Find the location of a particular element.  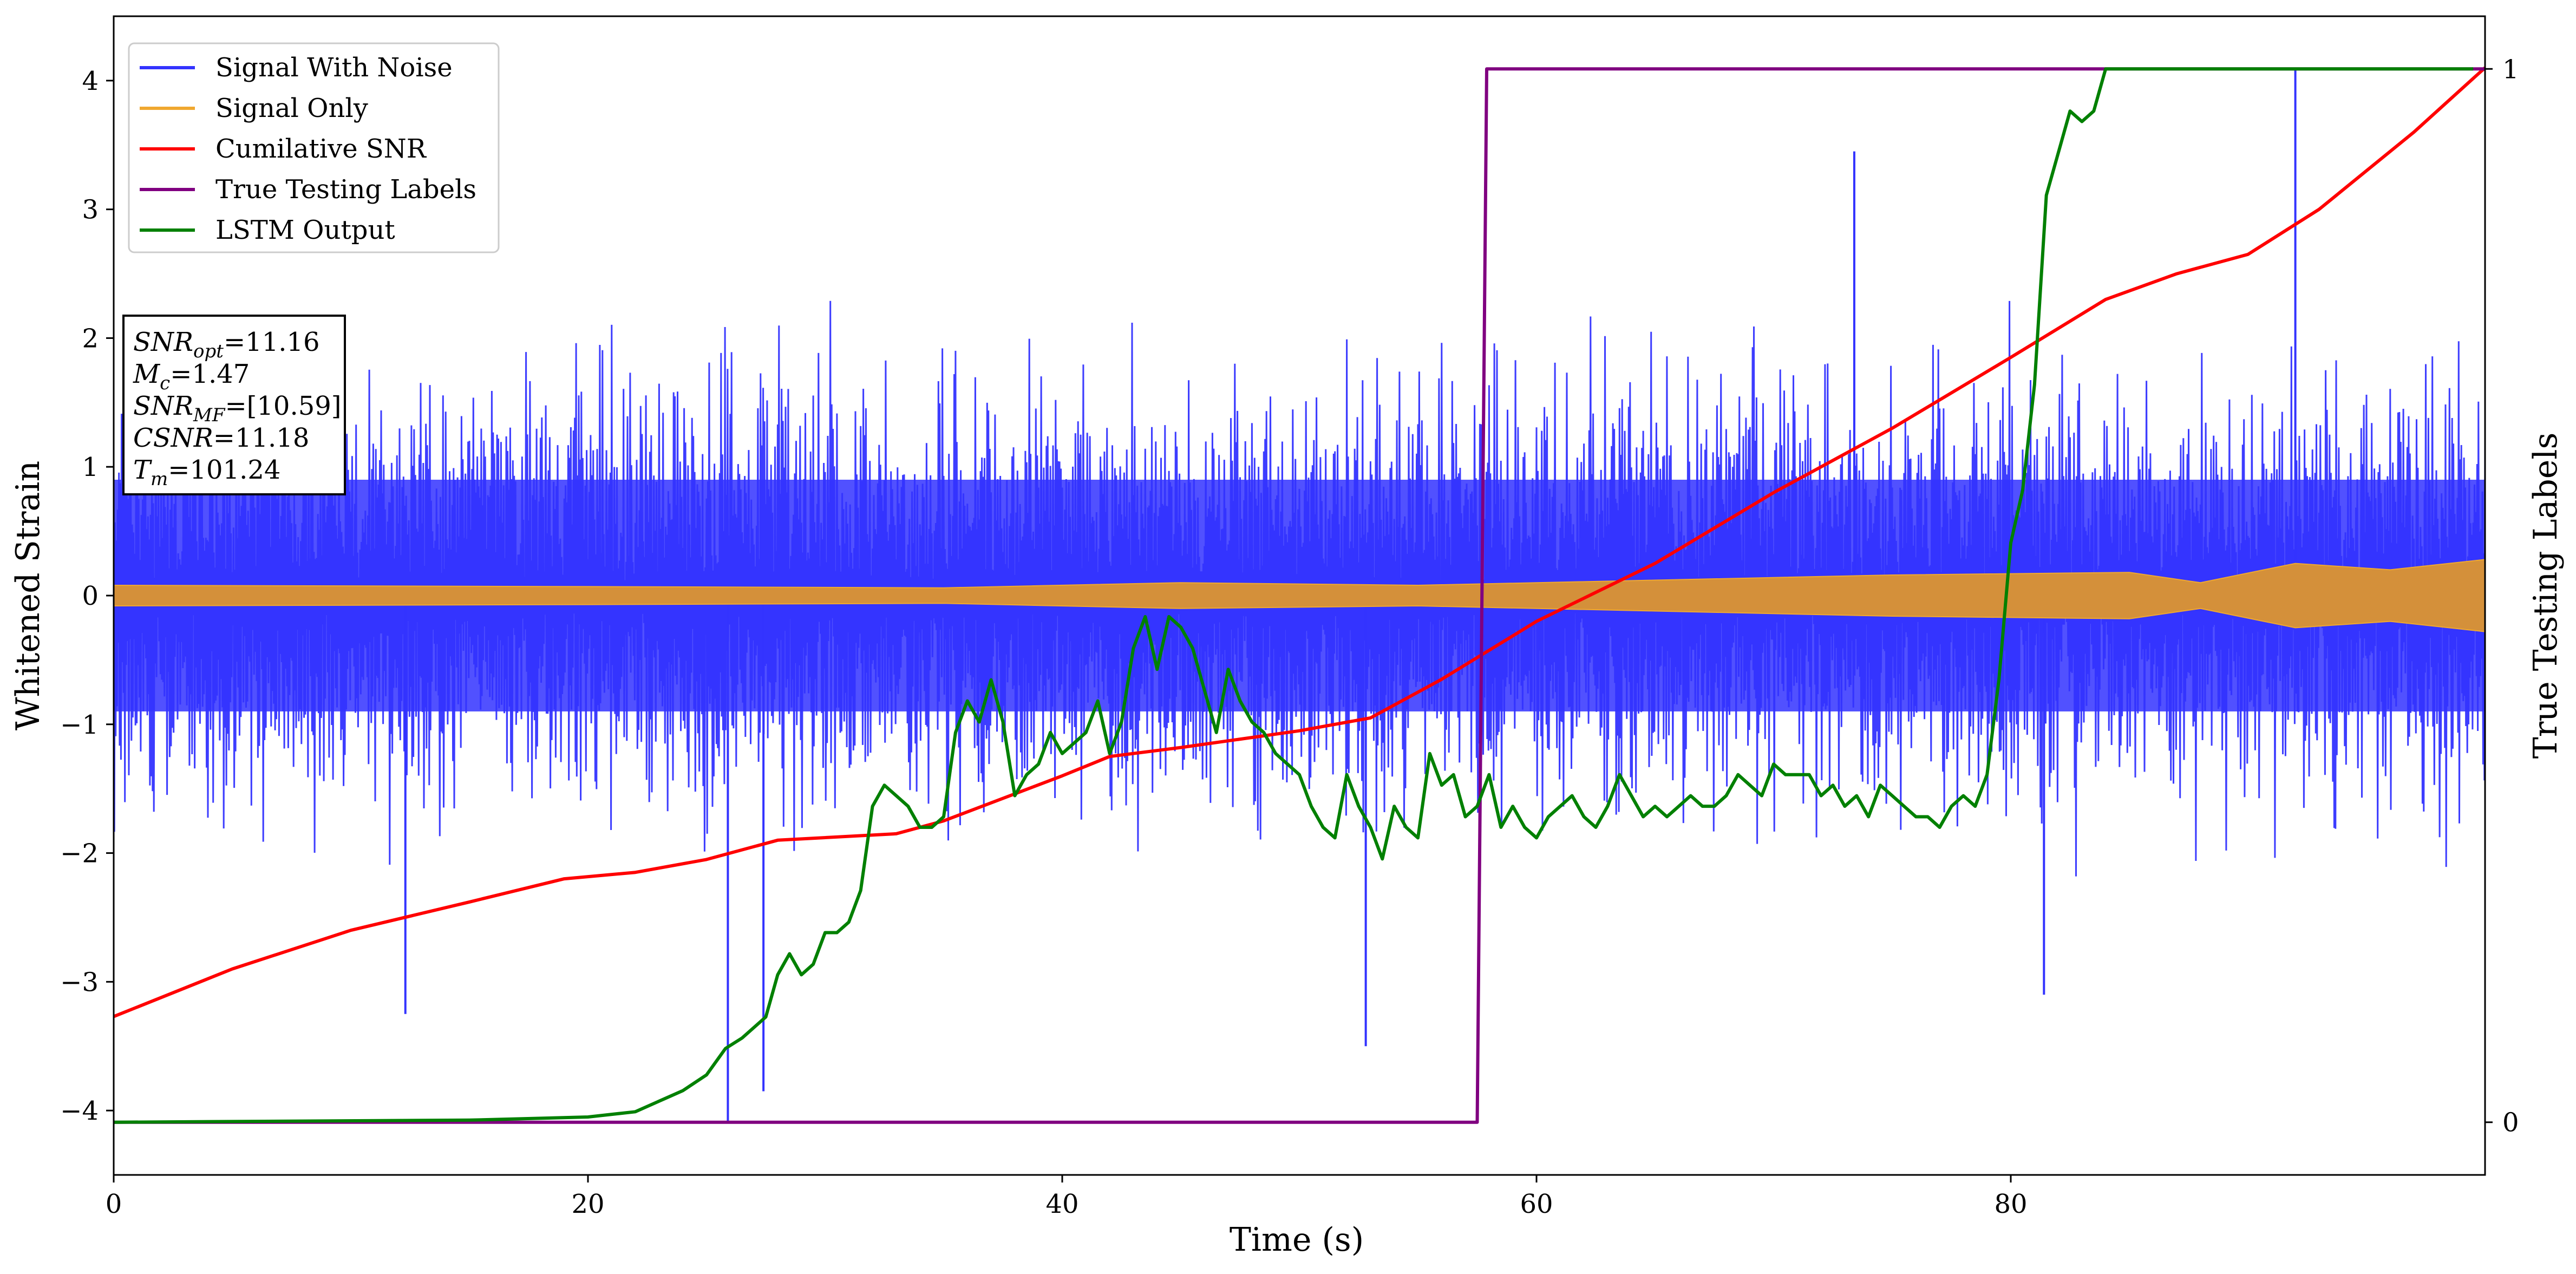

legend-box is located at coordinates (314, 147).